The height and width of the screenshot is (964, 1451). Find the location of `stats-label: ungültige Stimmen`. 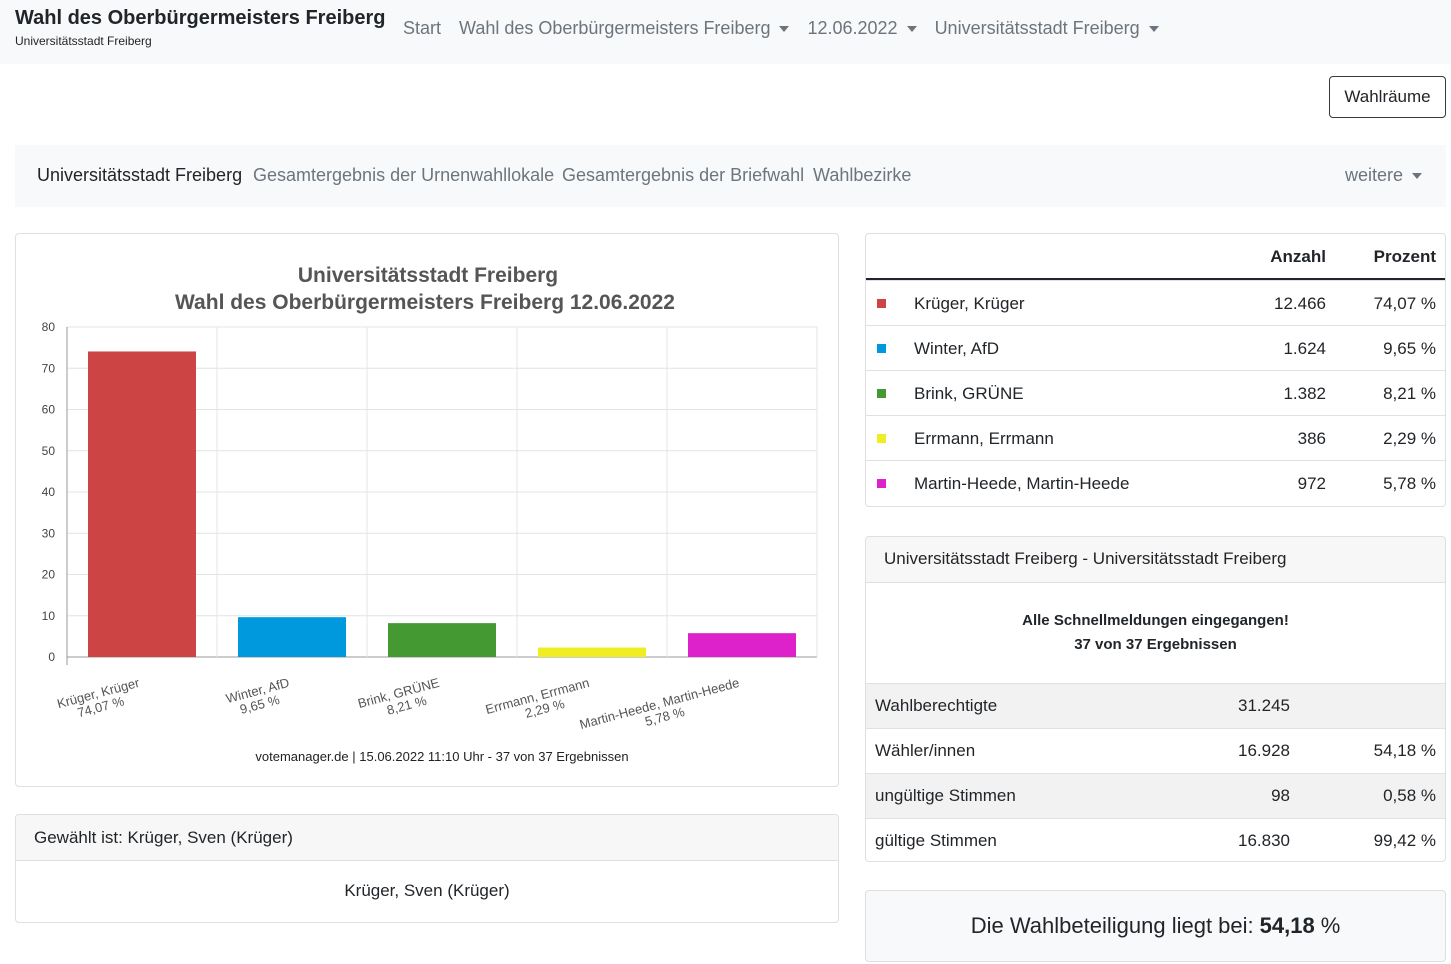

stats-label: ungültige Stimmen is located at coordinates (945, 795).